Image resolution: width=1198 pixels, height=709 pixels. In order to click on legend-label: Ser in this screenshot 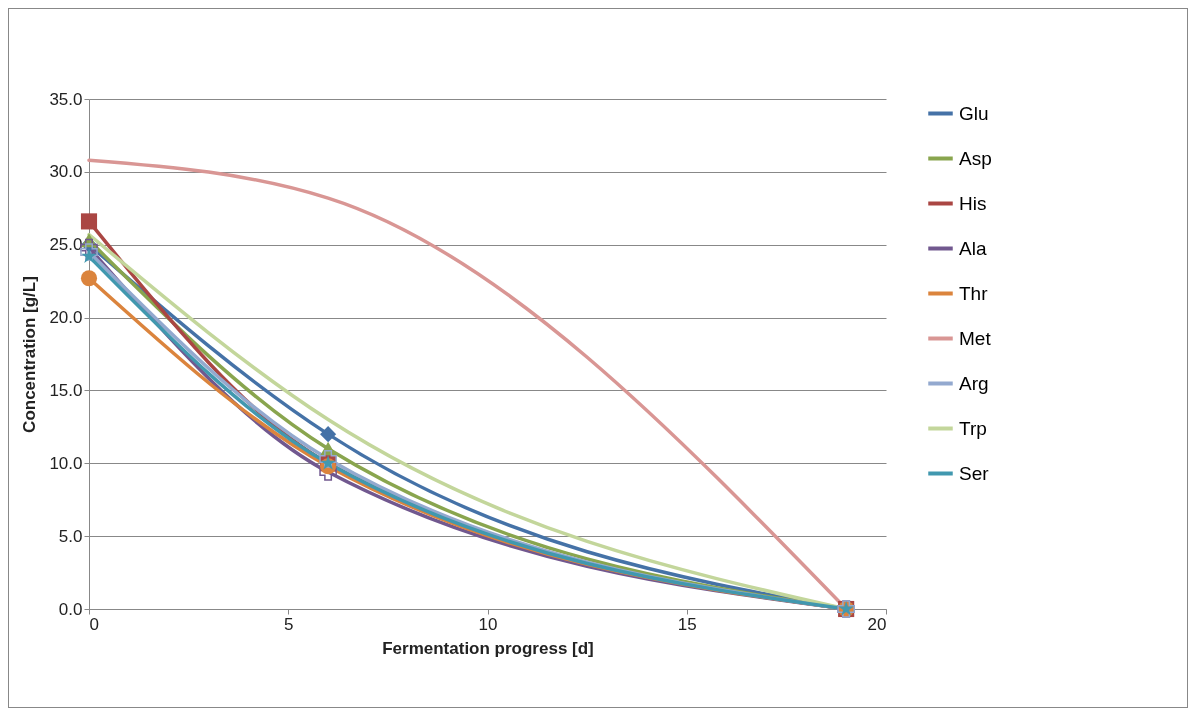, I will do `click(974, 473)`.